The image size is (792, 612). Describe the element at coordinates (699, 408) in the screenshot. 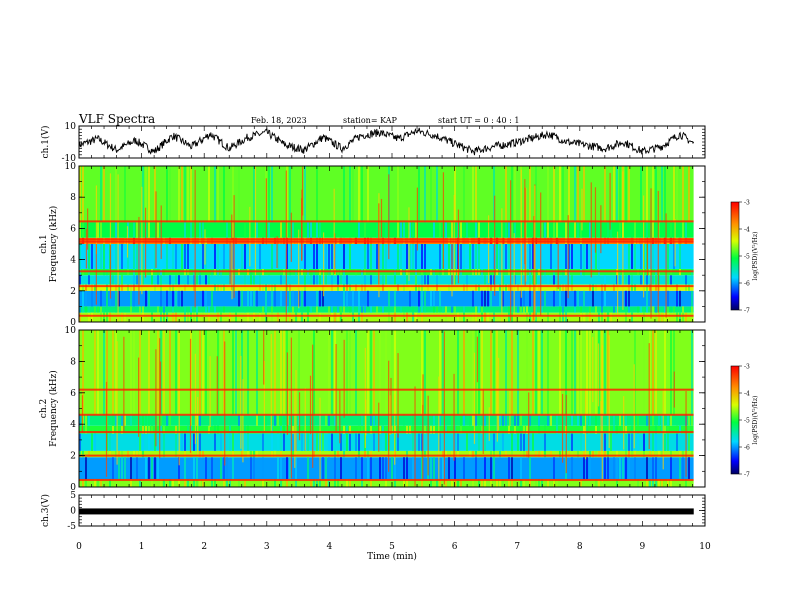

I see `spec2-blank` at that location.